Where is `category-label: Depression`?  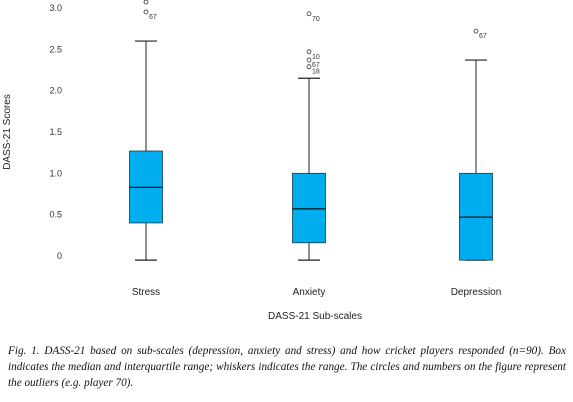
category-label: Depression is located at coordinates (476, 292).